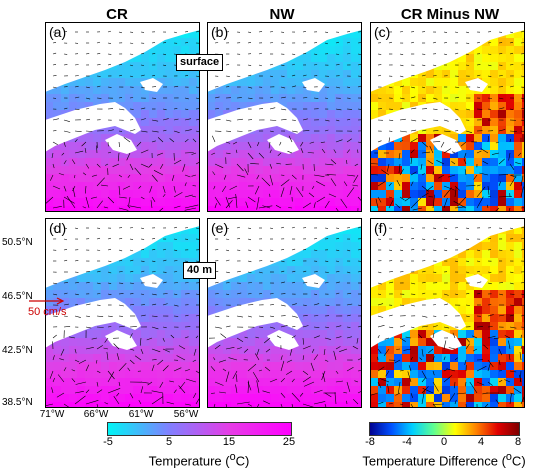 The height and width of the screenshot is (470, 550). What do you see at coordinates (52, 414) in the screenshot?
I see `lon-tick-71: 71°W` at bounding box center [52, 414].